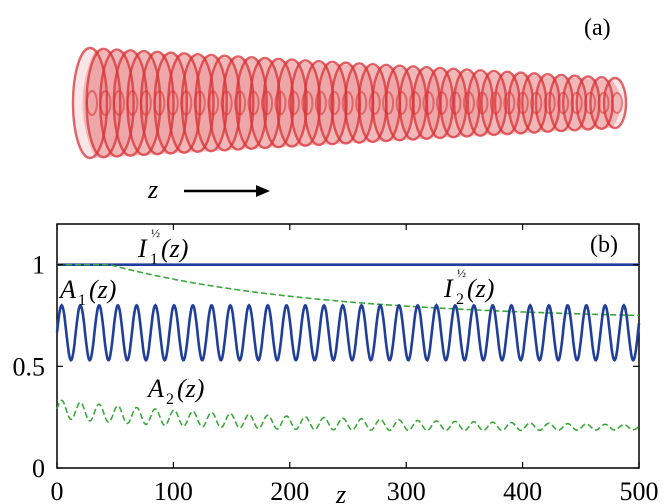 This screenshot has height=504, width=665. Describe the element at coordinates (29, 366) in the screenshot. I see `y-tick-label: 0.5` at that location.